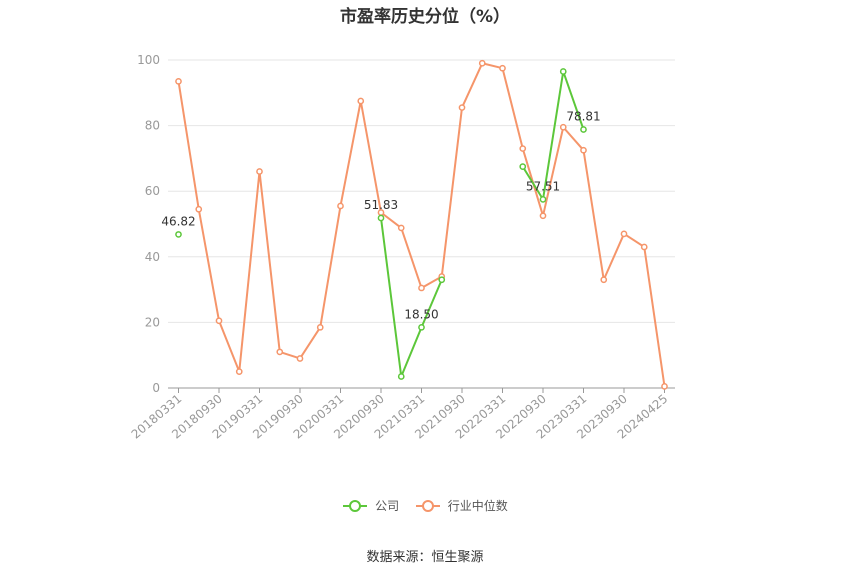 The width and height of the screenshot is (850, 575). Describe the element at coordinates (387, 506) in the screenshot. I see `legend-company-label: 公司` at that location.